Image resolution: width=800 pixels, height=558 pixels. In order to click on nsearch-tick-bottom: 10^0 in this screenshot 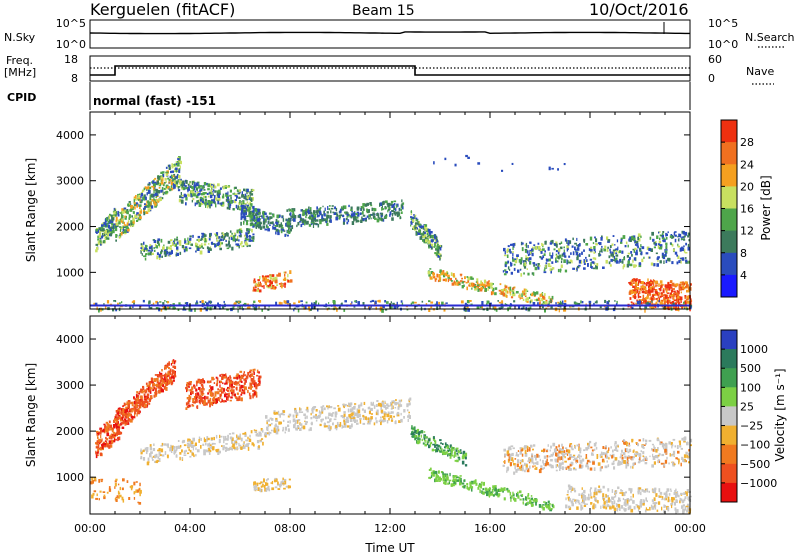, I will do `click(723, 44)`.